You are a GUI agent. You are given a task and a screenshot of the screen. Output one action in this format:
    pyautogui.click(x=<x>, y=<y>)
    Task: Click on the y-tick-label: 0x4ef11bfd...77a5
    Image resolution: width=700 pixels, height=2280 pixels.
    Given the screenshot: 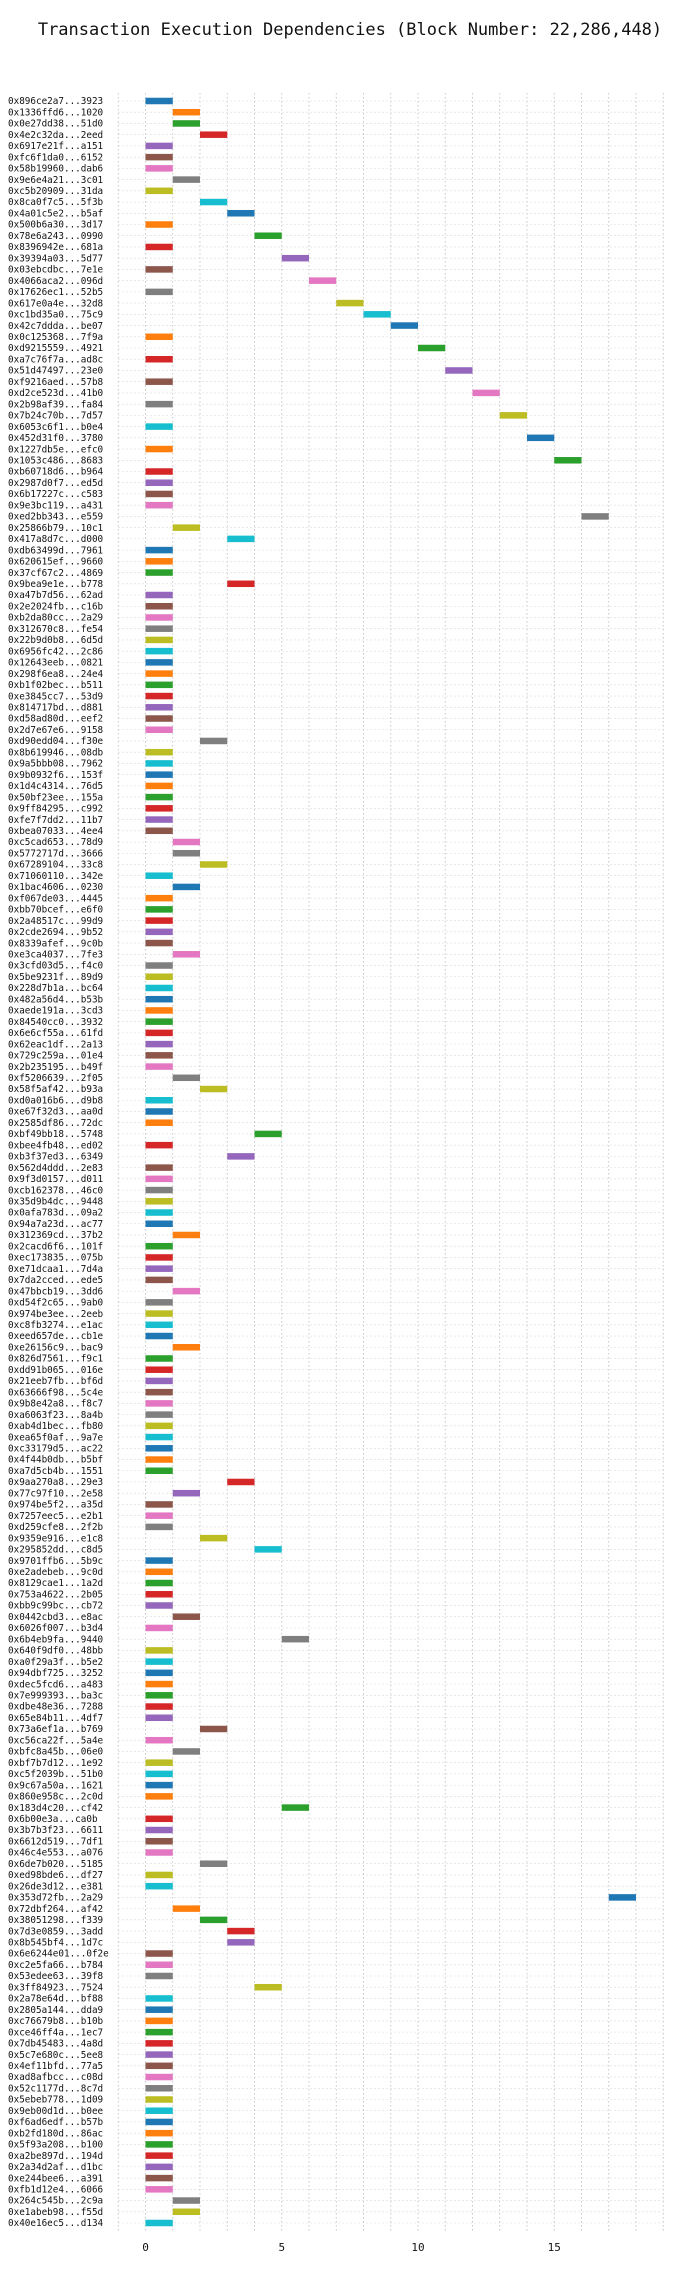 What is the action you would take?
    pyautogui.click(x=55, y=2066)
    